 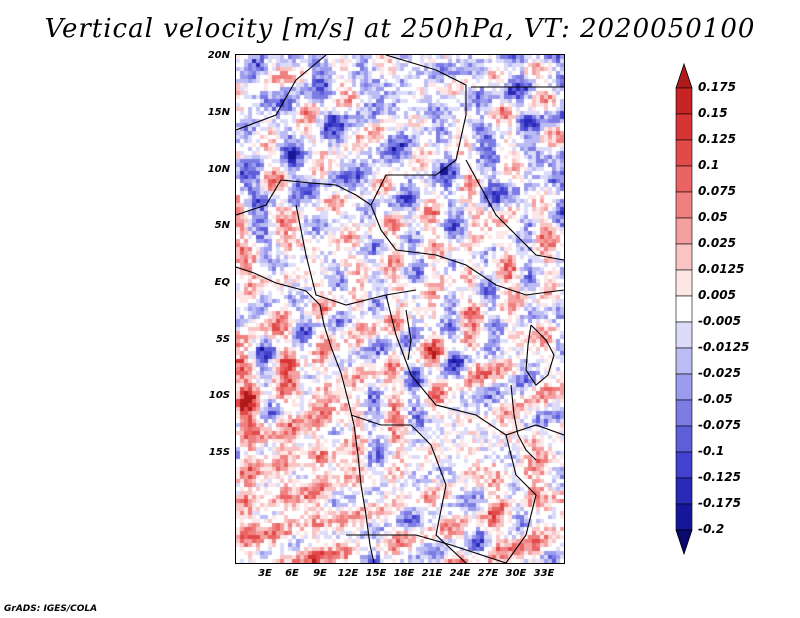 I want to click on lon-label: 18E, so click(x=404, y=573).